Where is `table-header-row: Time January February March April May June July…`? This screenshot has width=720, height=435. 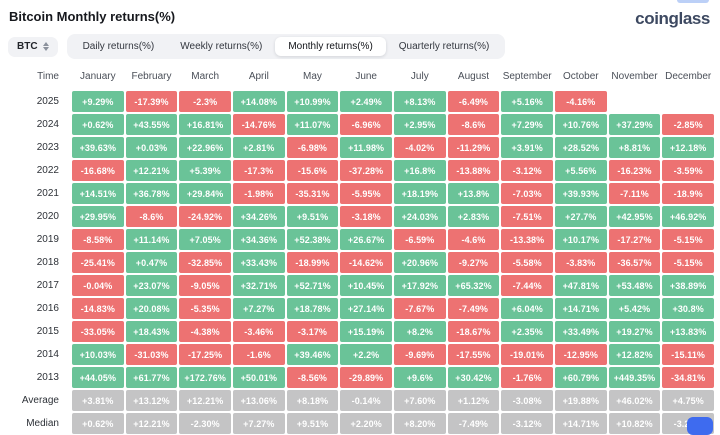 table-header-row: Time January February March April May June July… is located at coordinates (357, 78).